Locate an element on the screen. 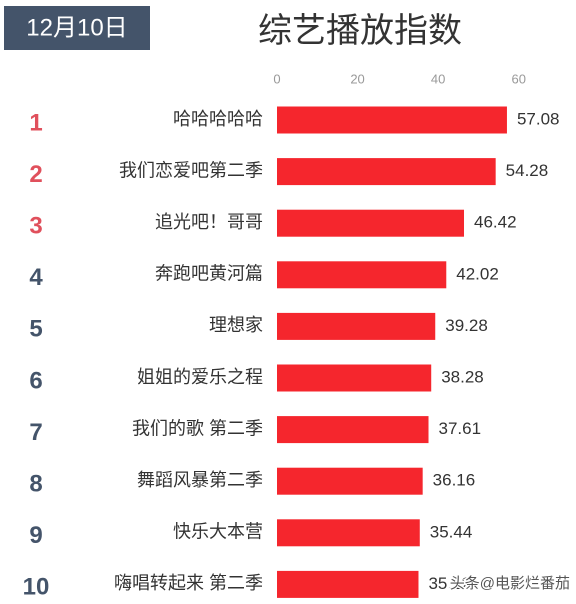  category-label: 追光吧！哥哥 is located at coordinates (209, 222).